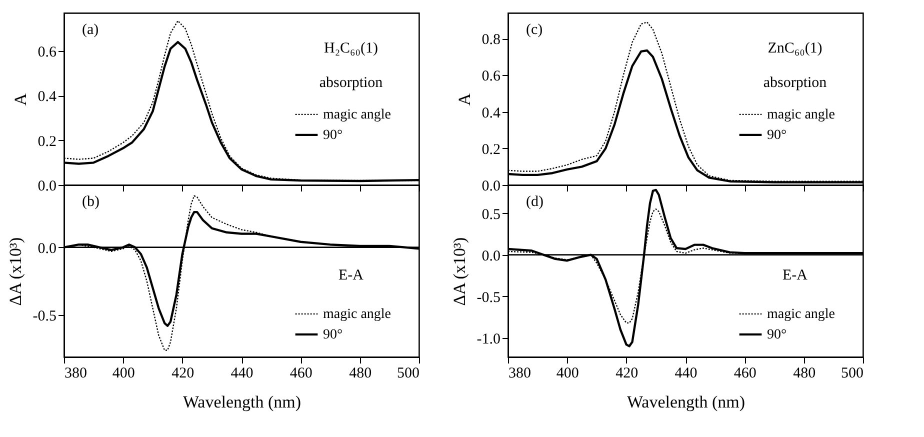  Describe the element at coordinates (795, 48) in the screenshot. I see `annotation: ZnC₆₀(1)` at that location.